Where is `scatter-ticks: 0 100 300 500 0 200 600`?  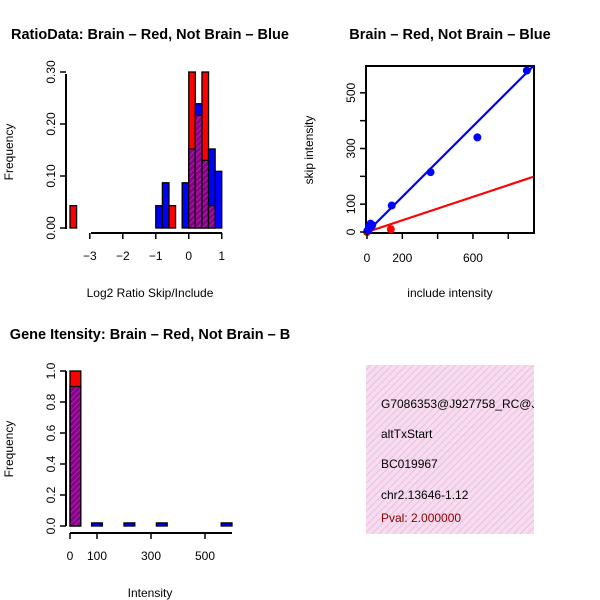 scatter-ticks: 0 100 300 500 0 200 600 is located at coordinates (427, 174).